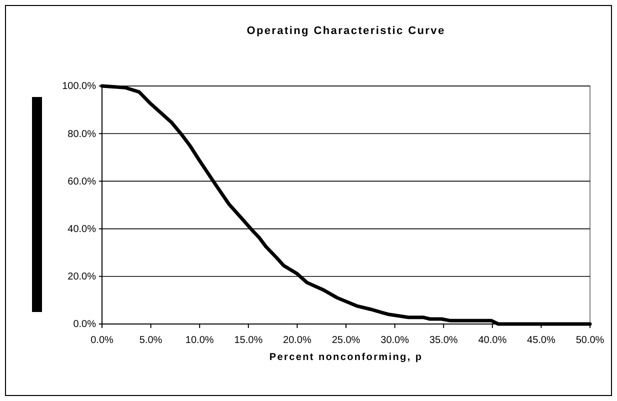 This screenshot has height=401, width=617. Describe the element at coordinates (82, 134) in the screenshot. I see `y-tick-label: 80.0%` at that location.